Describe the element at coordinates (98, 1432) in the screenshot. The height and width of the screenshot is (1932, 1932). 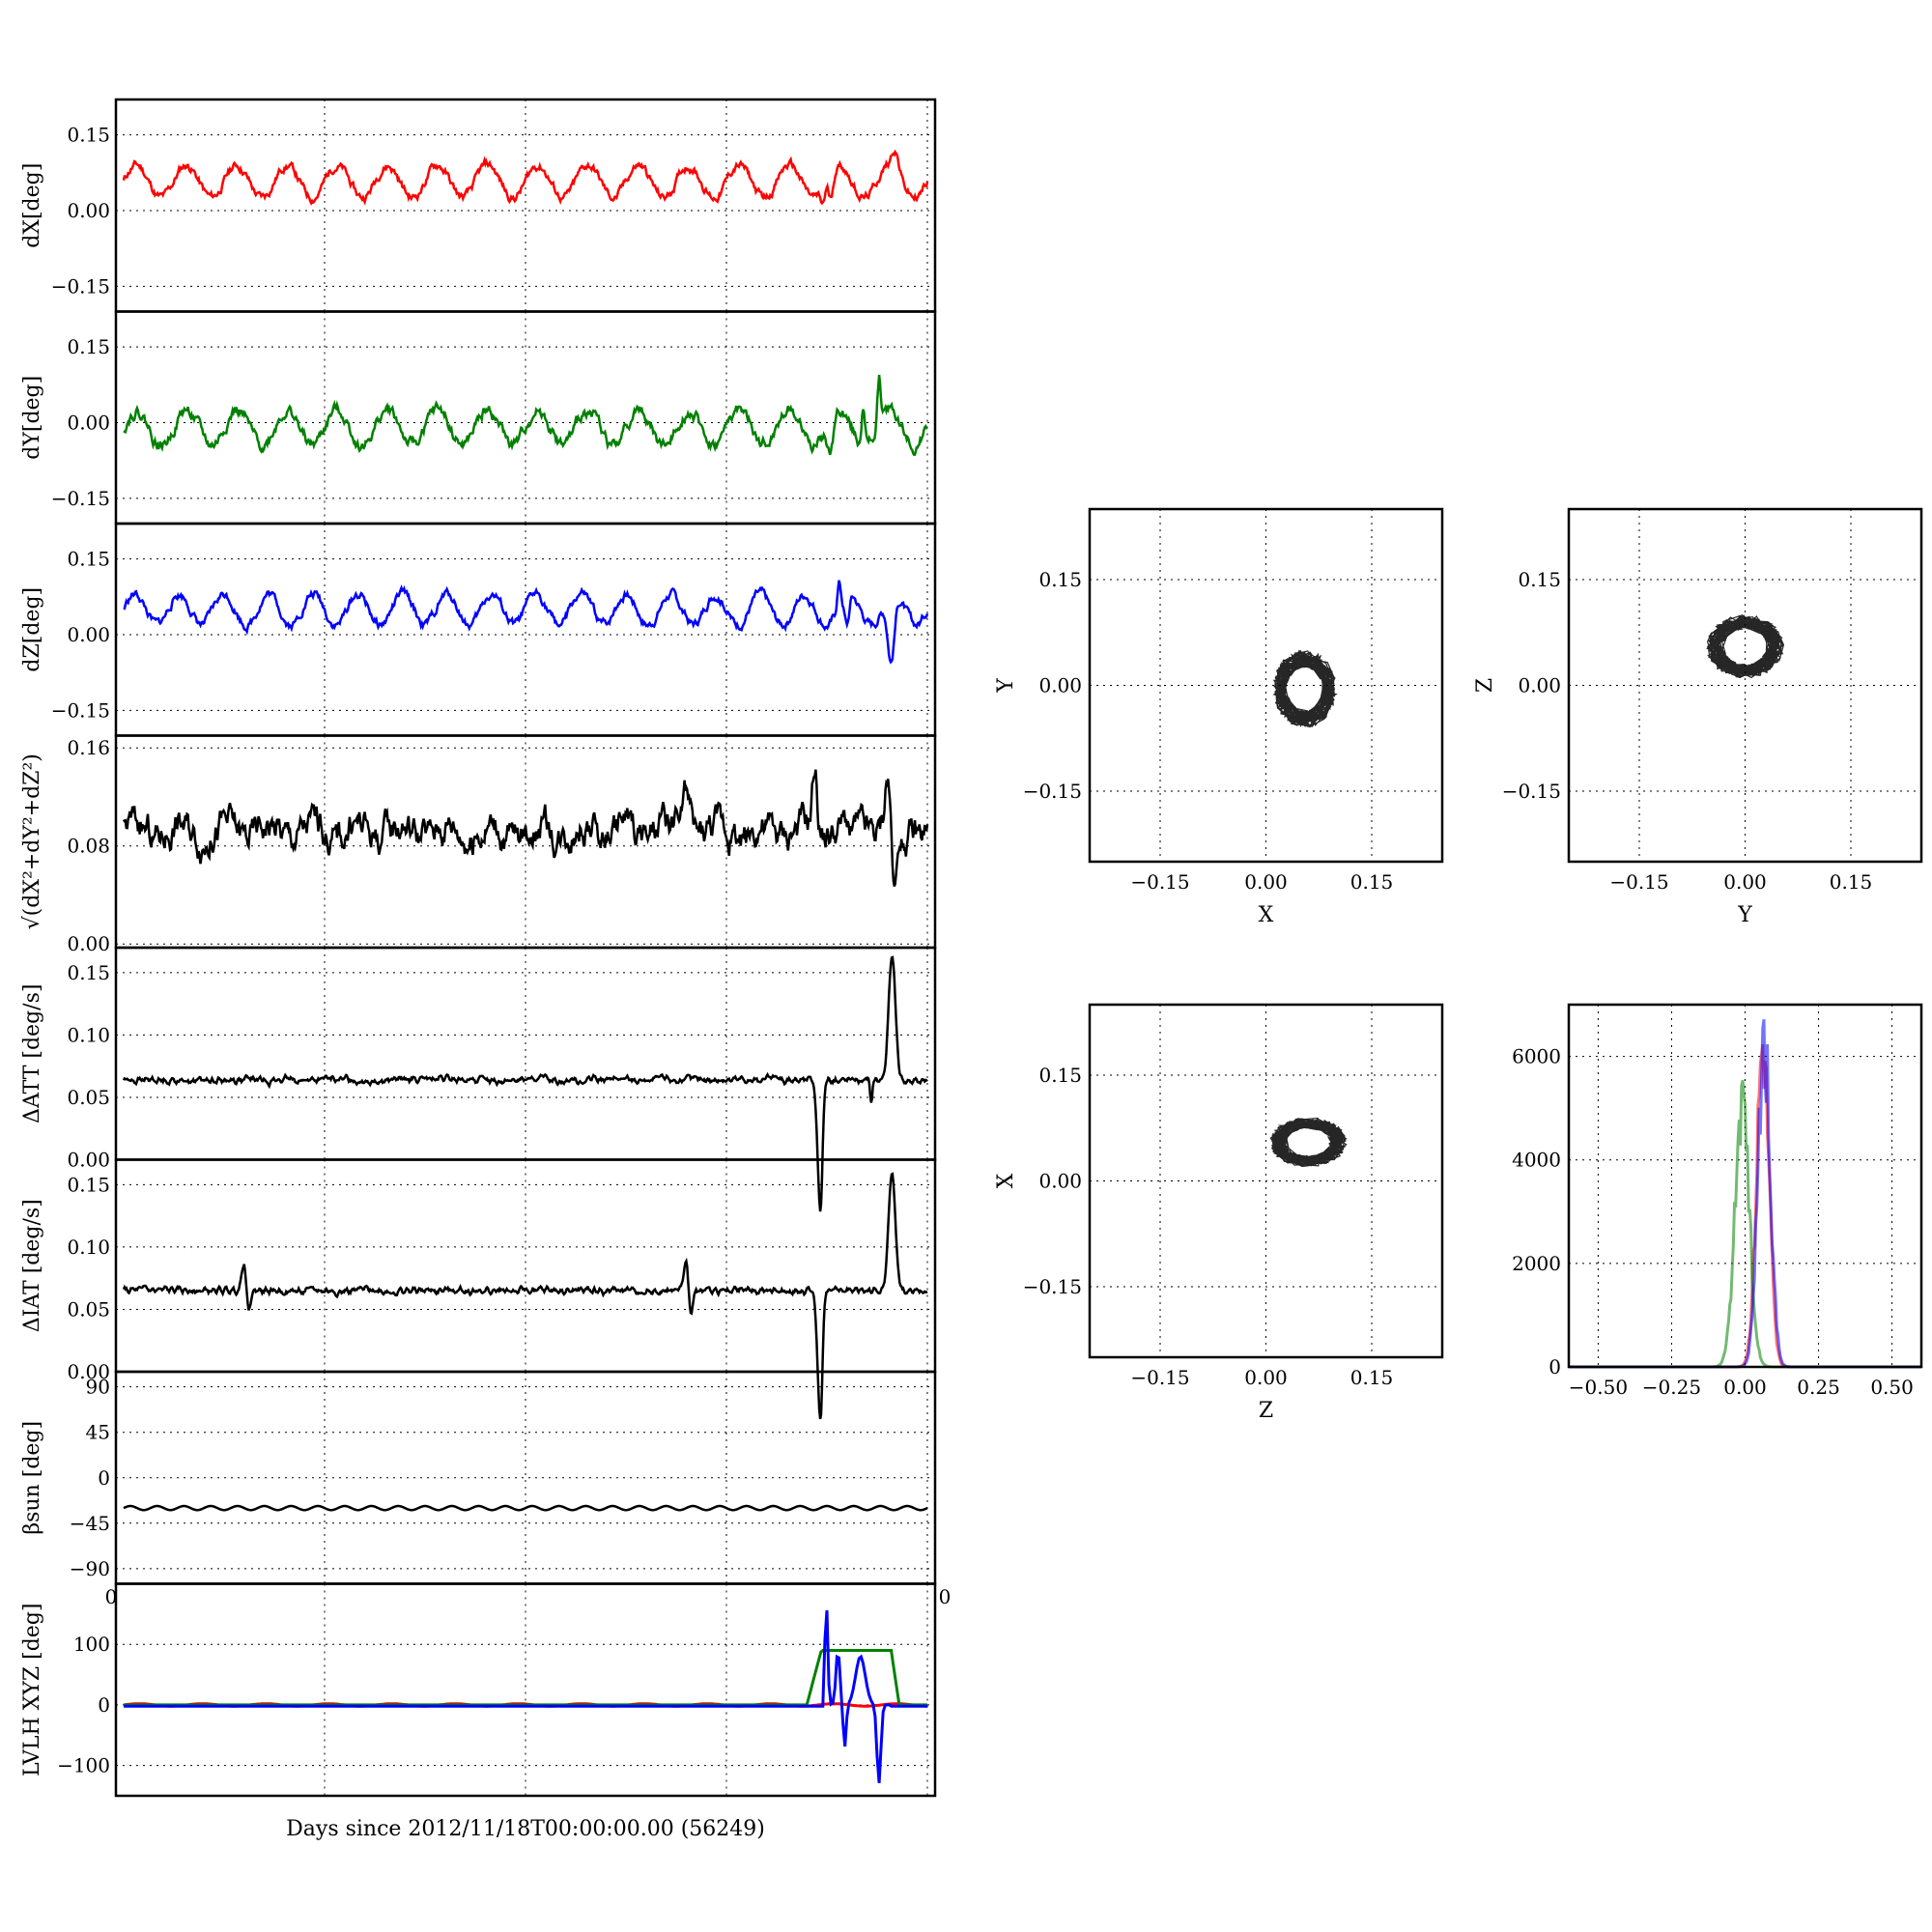
I see `y-tick-label: 45` at that location.